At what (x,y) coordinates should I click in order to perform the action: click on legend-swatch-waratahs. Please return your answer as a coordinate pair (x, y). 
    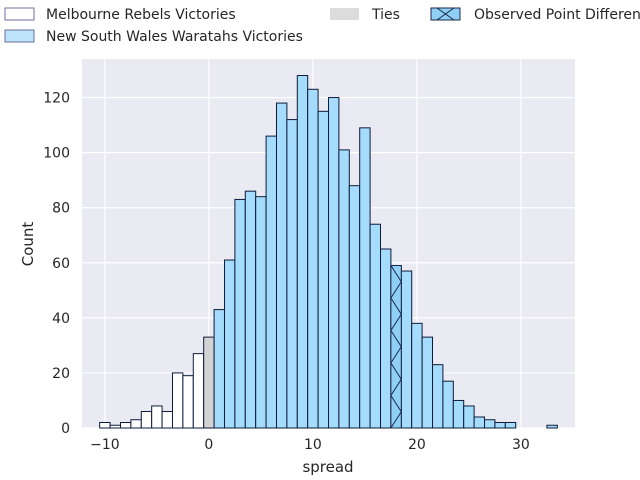
    Looking at the image, I should click on (19, 36).